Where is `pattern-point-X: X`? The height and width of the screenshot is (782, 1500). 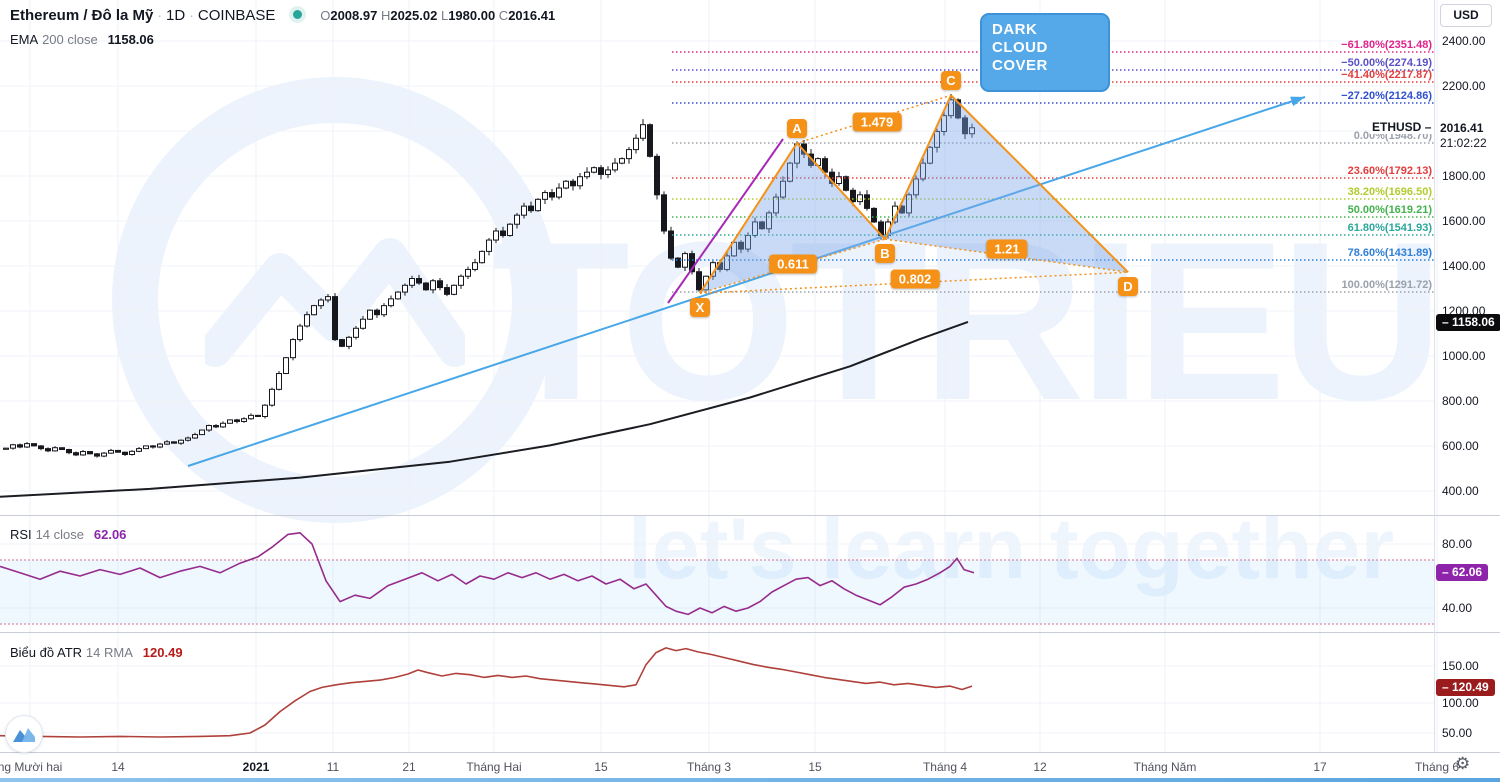 pattern-point-X: X is located at coordinates (700, 308).